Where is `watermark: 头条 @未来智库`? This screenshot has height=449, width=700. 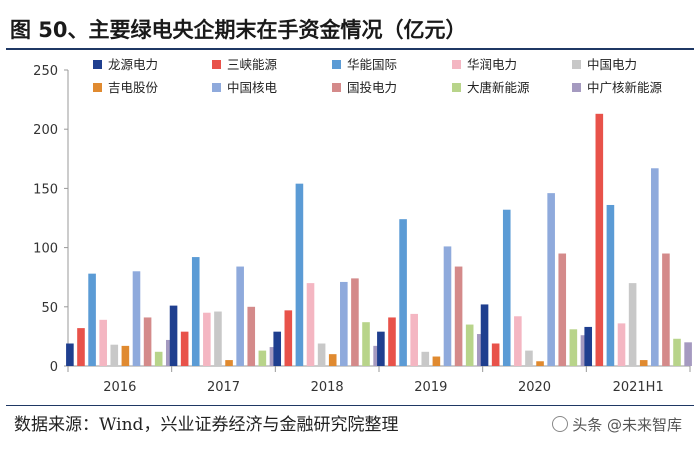 watermark: 头条 @未来智库 is located at coordinates (617, 424).